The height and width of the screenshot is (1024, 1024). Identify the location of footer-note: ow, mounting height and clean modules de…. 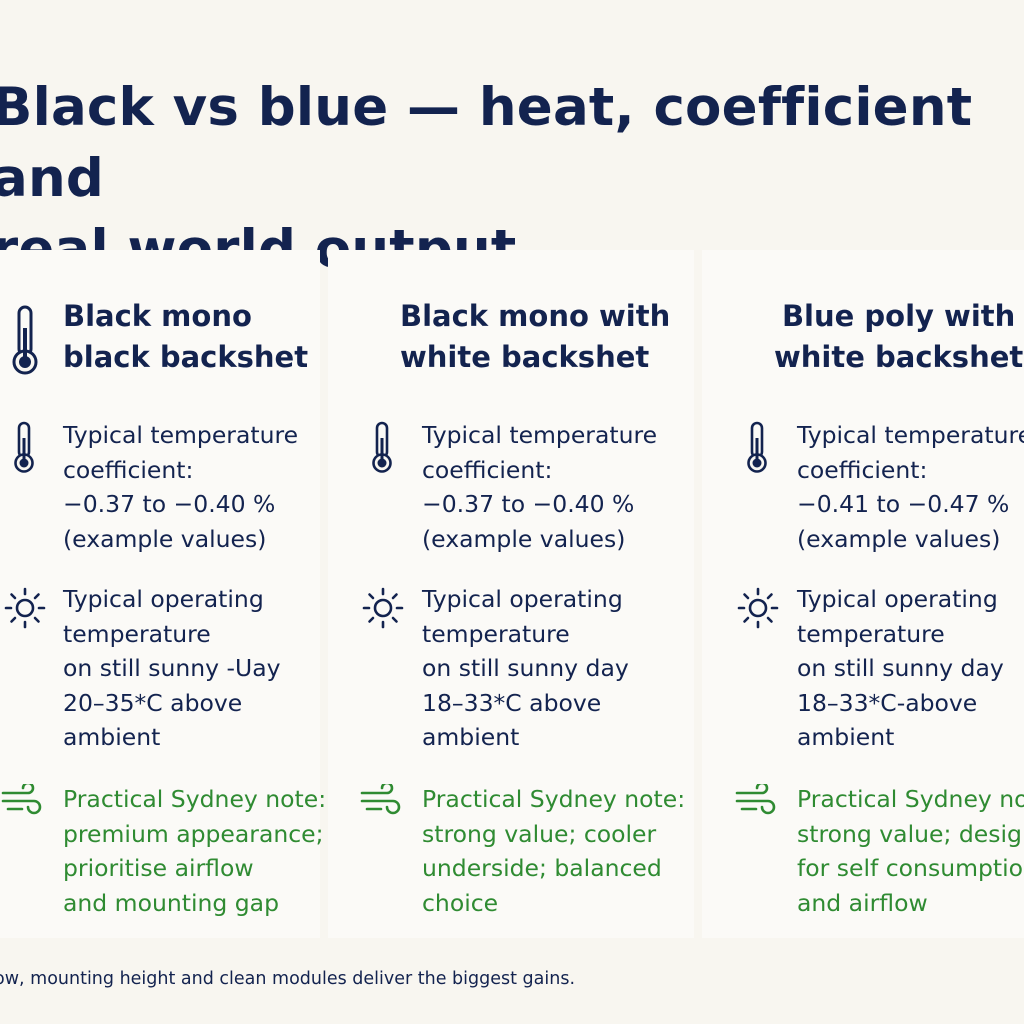
(288, 979).